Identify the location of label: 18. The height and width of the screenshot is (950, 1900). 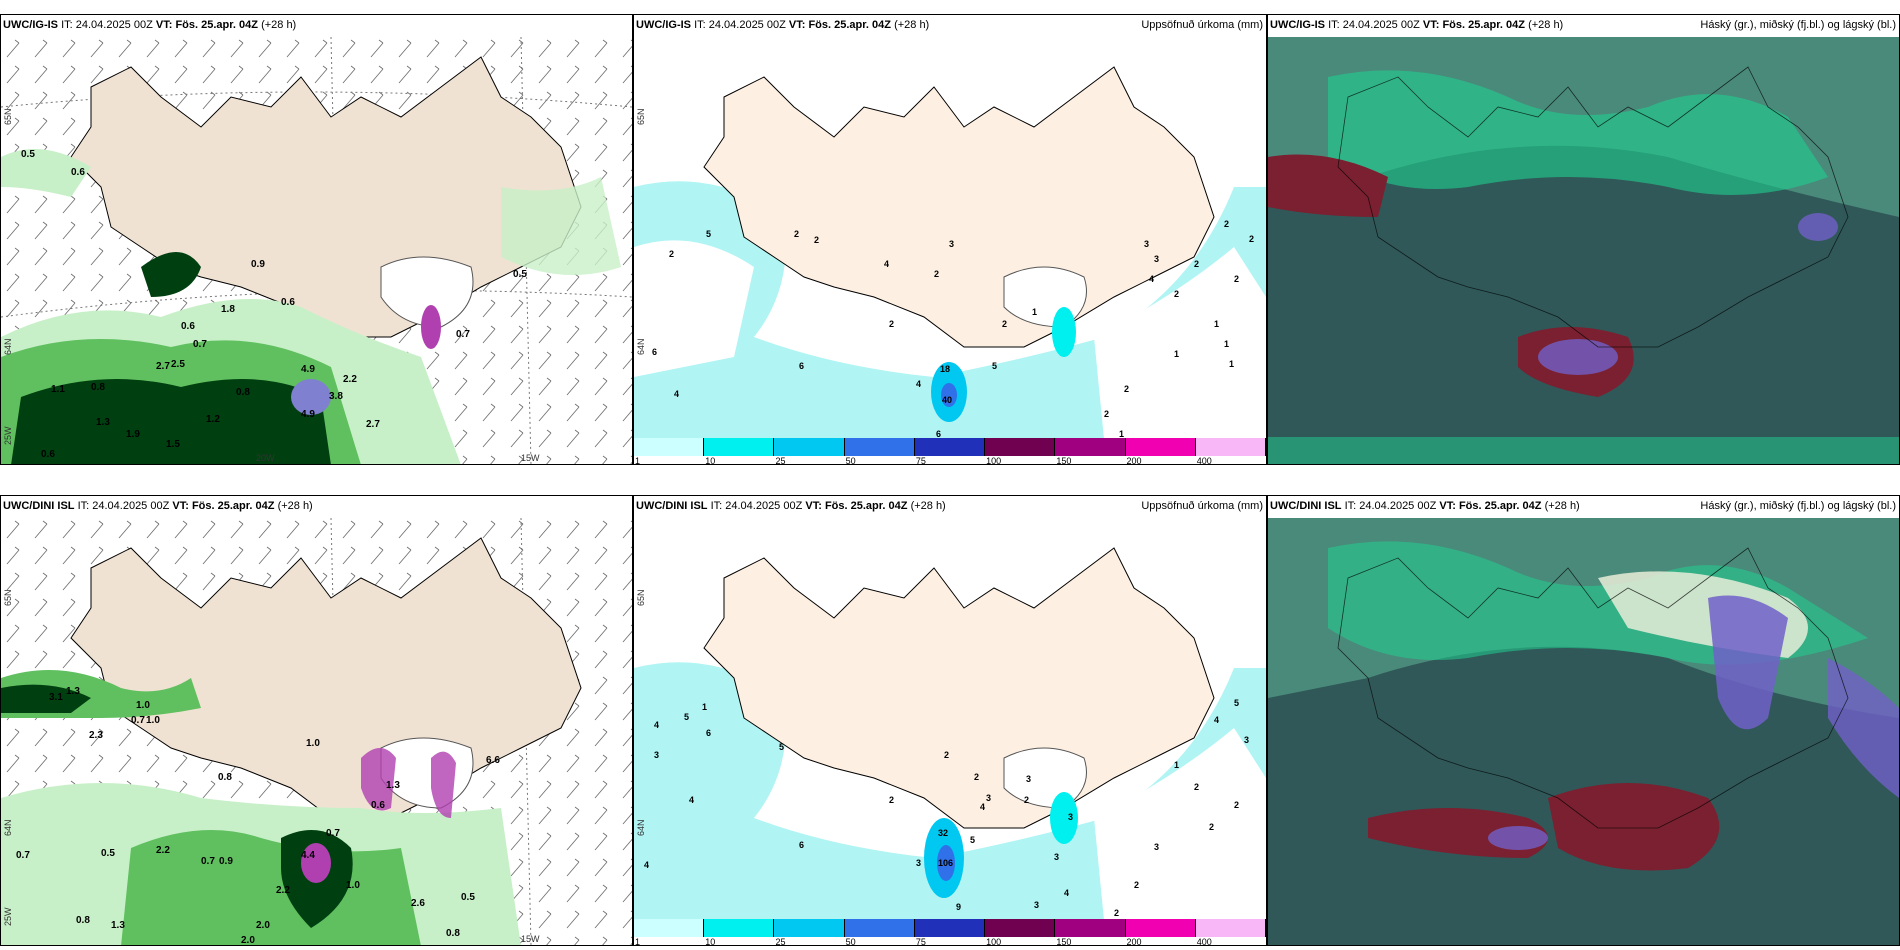
(945, 369).